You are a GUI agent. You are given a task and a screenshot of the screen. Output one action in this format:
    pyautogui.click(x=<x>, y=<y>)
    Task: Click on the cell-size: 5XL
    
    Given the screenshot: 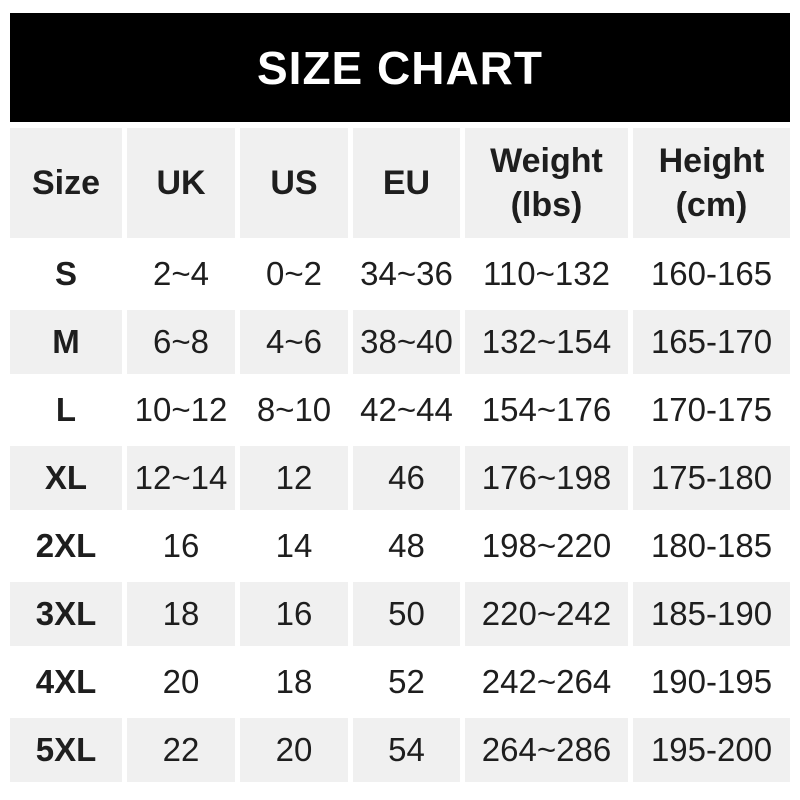 What is the action you would take?
    pyautogui.click(x=66, y=750)
    